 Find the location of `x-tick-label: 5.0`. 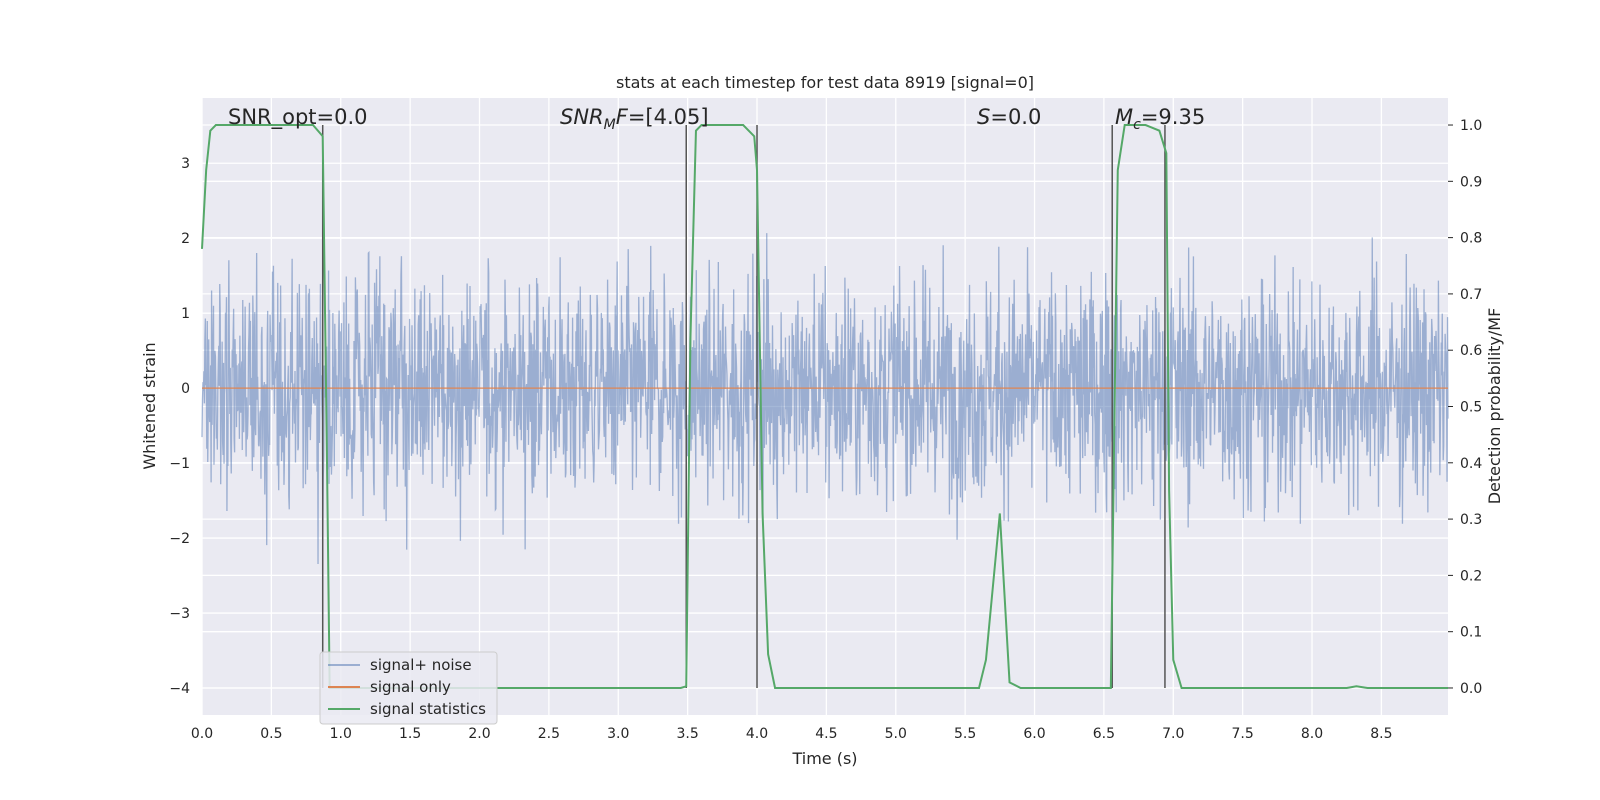

x-tick-label: 5.0 is located at coordinates (896, 734).